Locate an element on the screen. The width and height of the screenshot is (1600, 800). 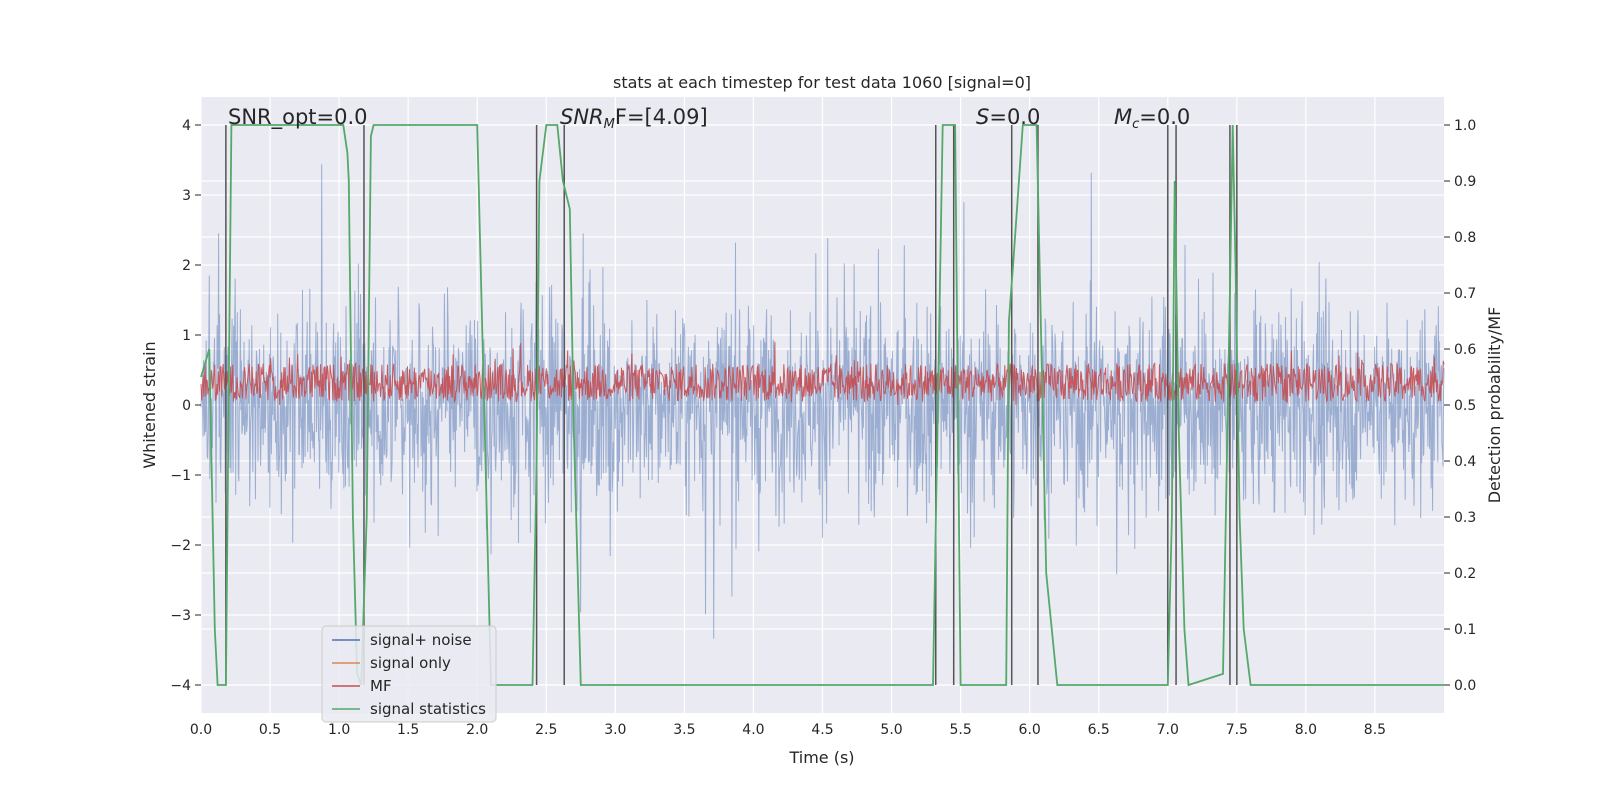
legend-label-signal-only: signal only is located at coordinates (410, 663).